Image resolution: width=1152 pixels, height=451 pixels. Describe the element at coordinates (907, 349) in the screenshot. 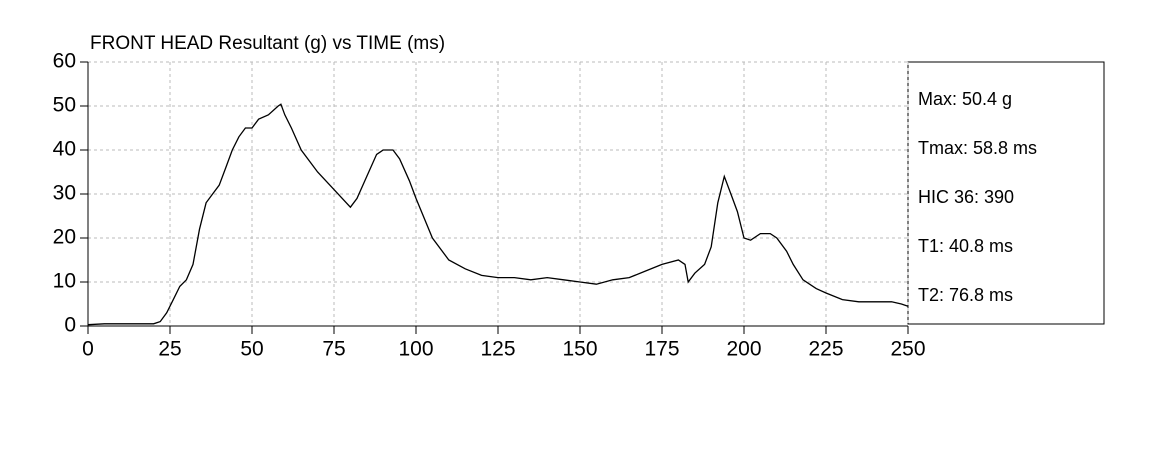

I see `x-tick-label: 250` at that location.